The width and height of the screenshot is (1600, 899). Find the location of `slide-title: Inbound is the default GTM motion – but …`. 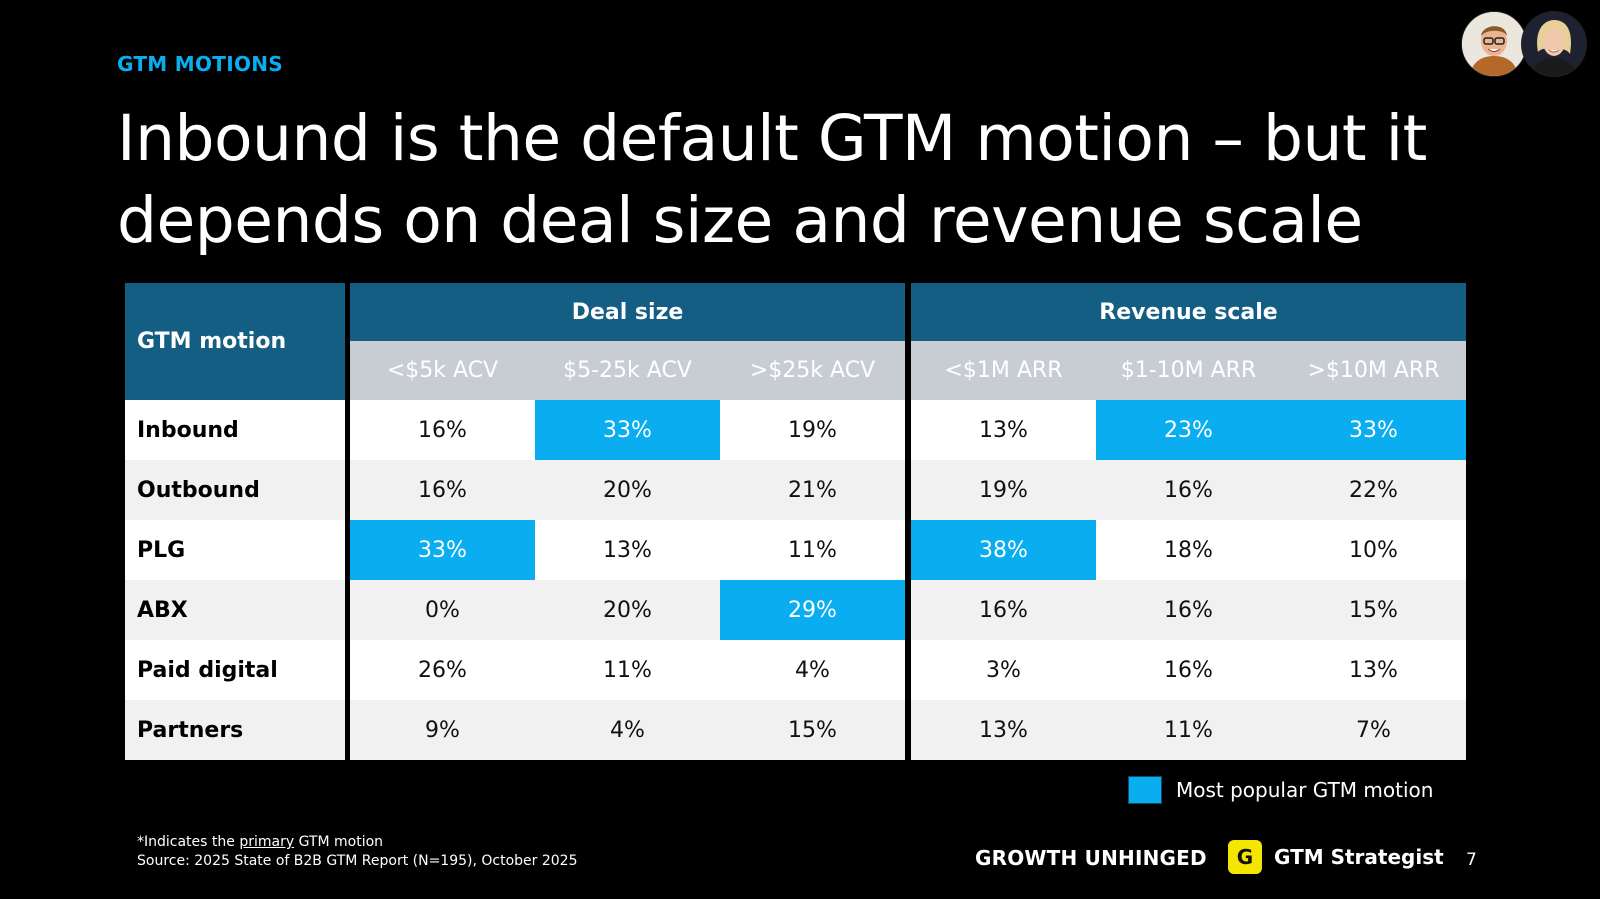

slide-title: Inbound is the default GTM motion – but … is located at coordinates (772, 179).